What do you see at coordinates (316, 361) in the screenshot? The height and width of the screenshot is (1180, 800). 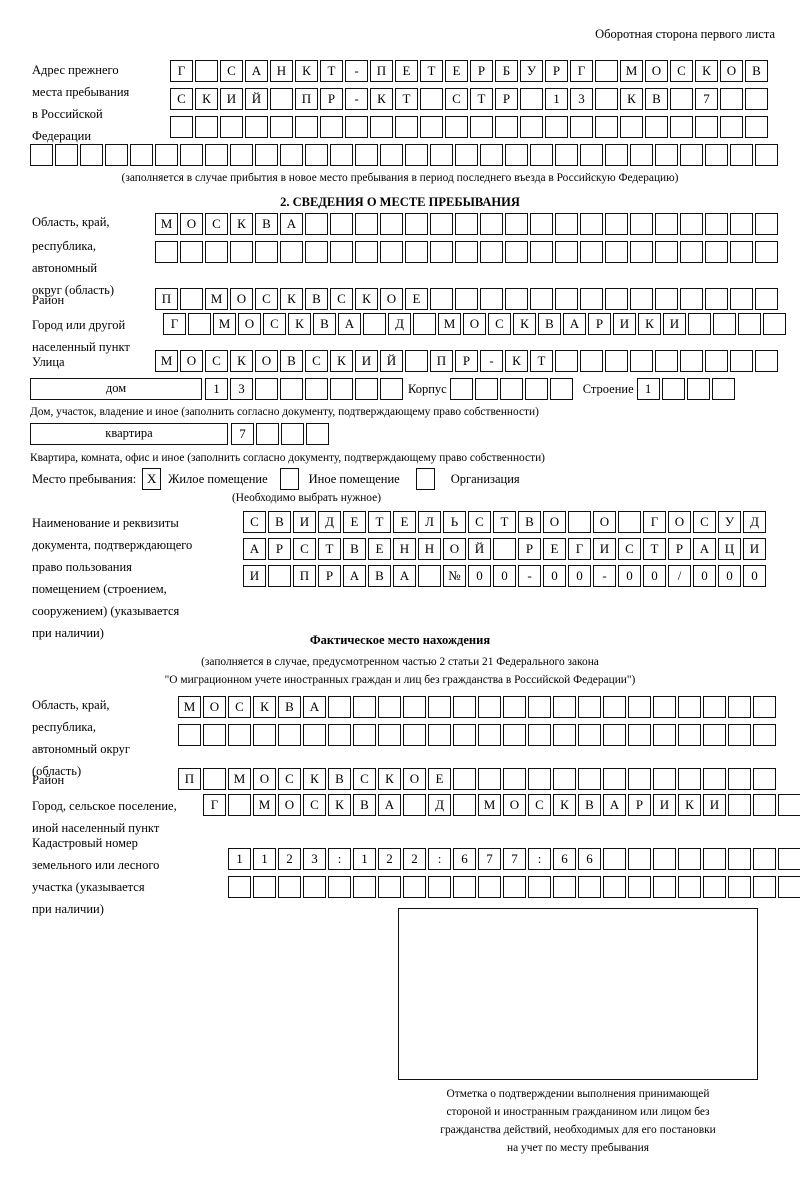 I see `section2-street-row-cell-6: С` at bounding box center [316, 361].